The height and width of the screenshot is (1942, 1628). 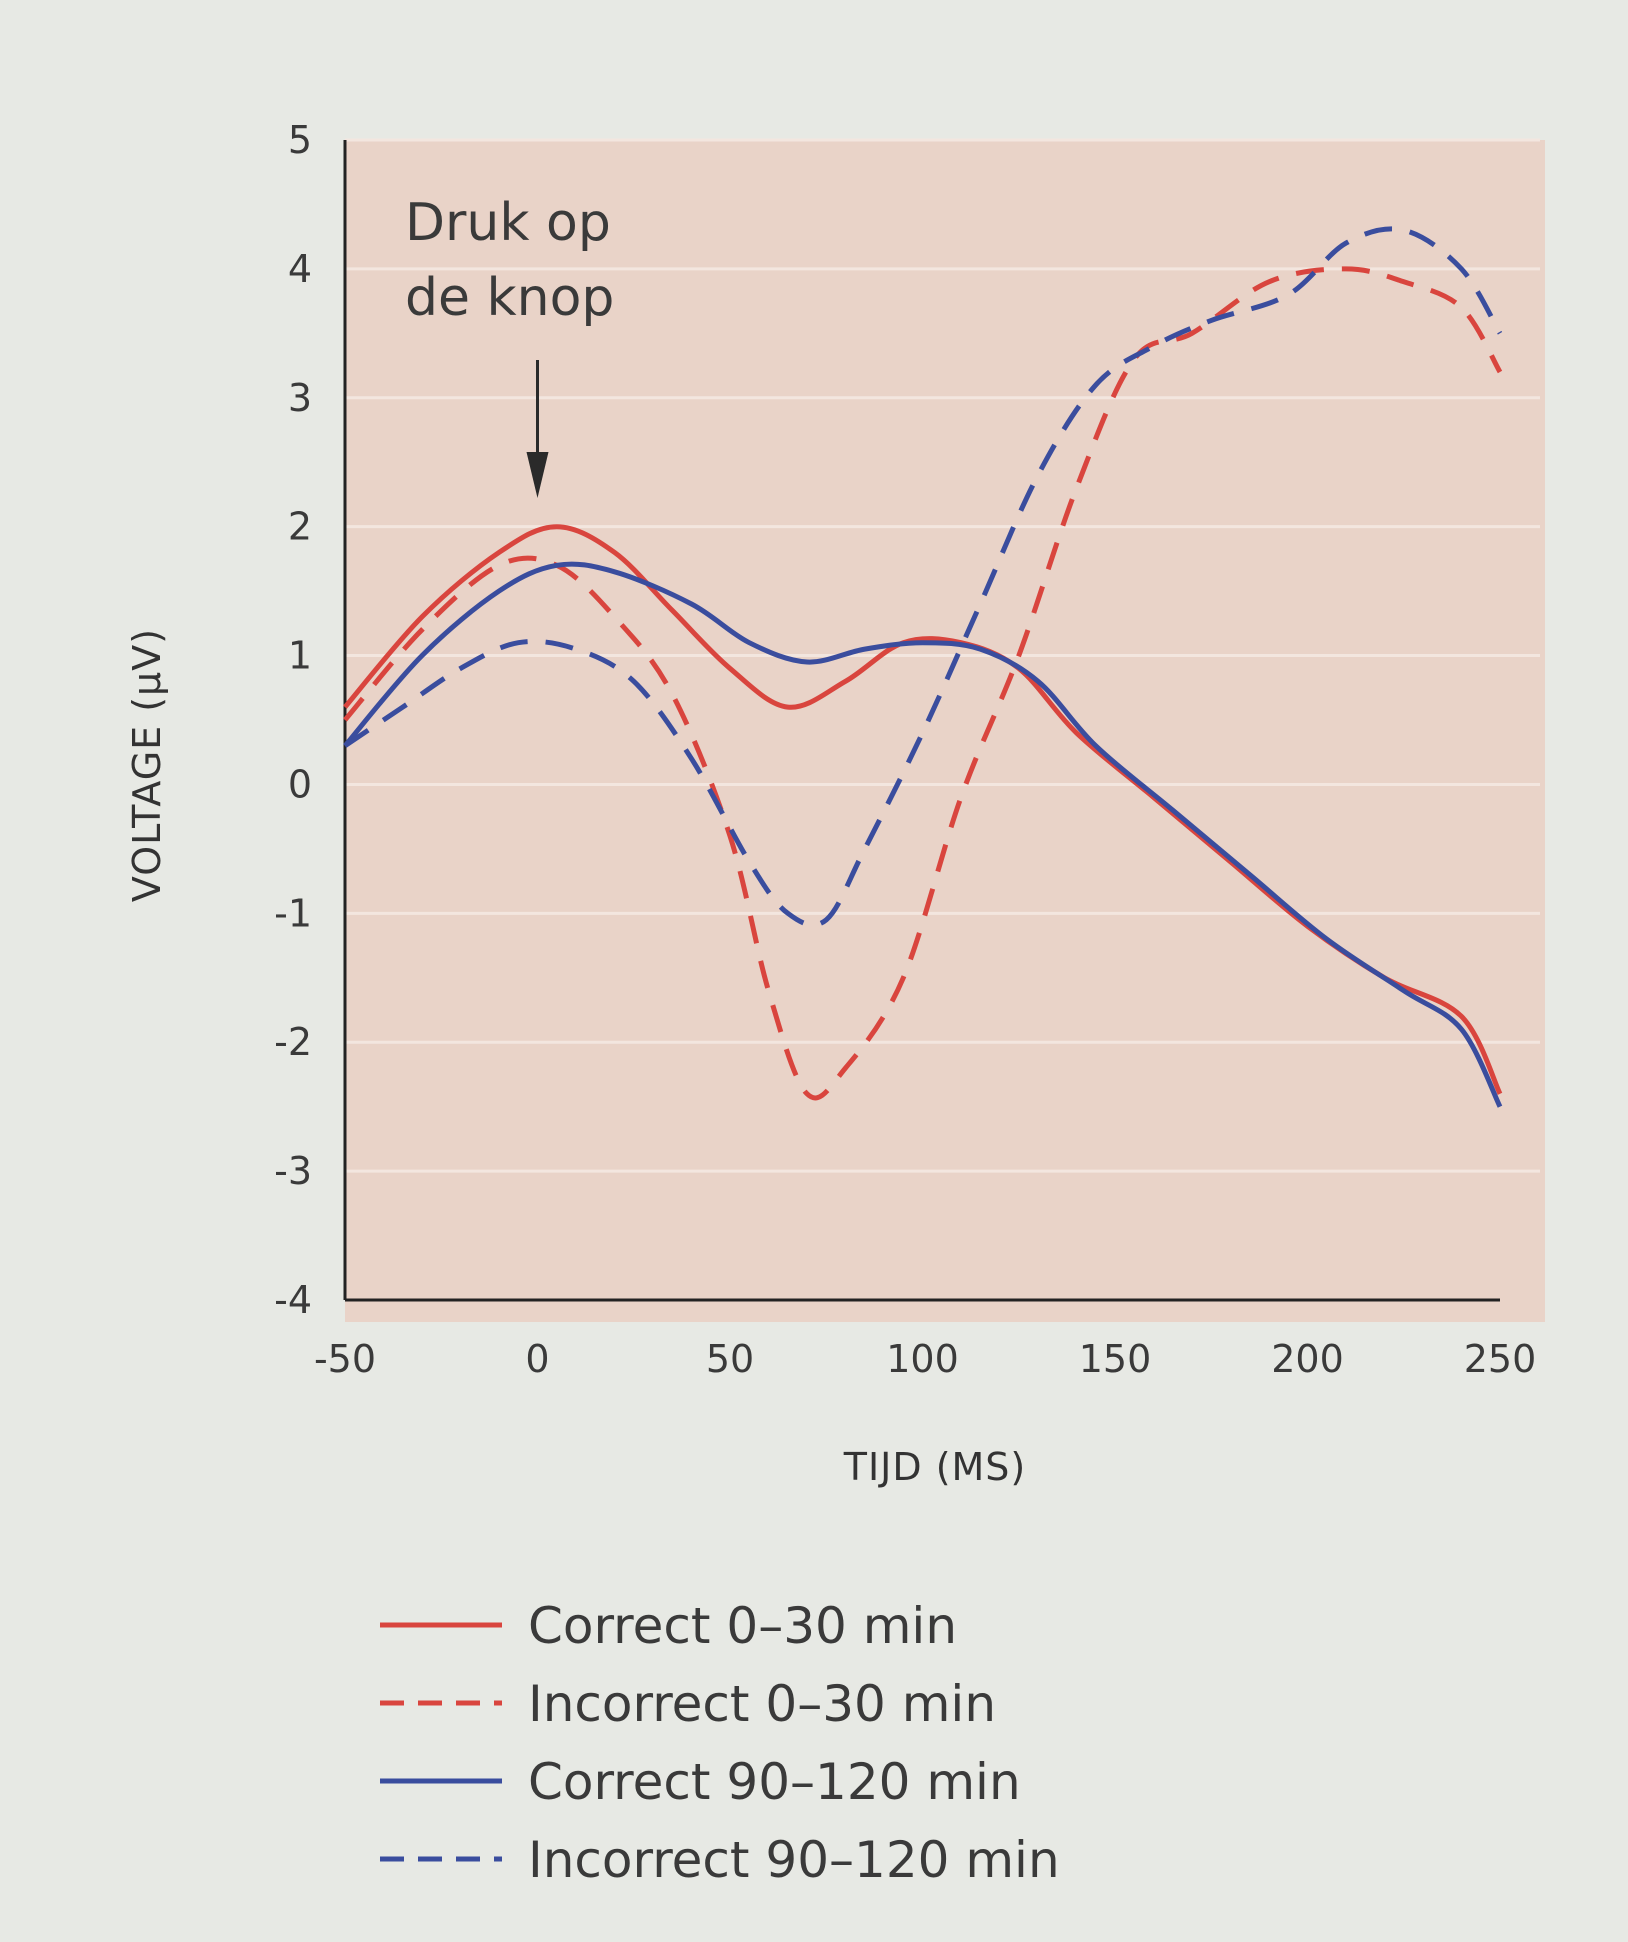 I want to click on legend-label: Correct 0–30 min, so click(x=742, y=1626).